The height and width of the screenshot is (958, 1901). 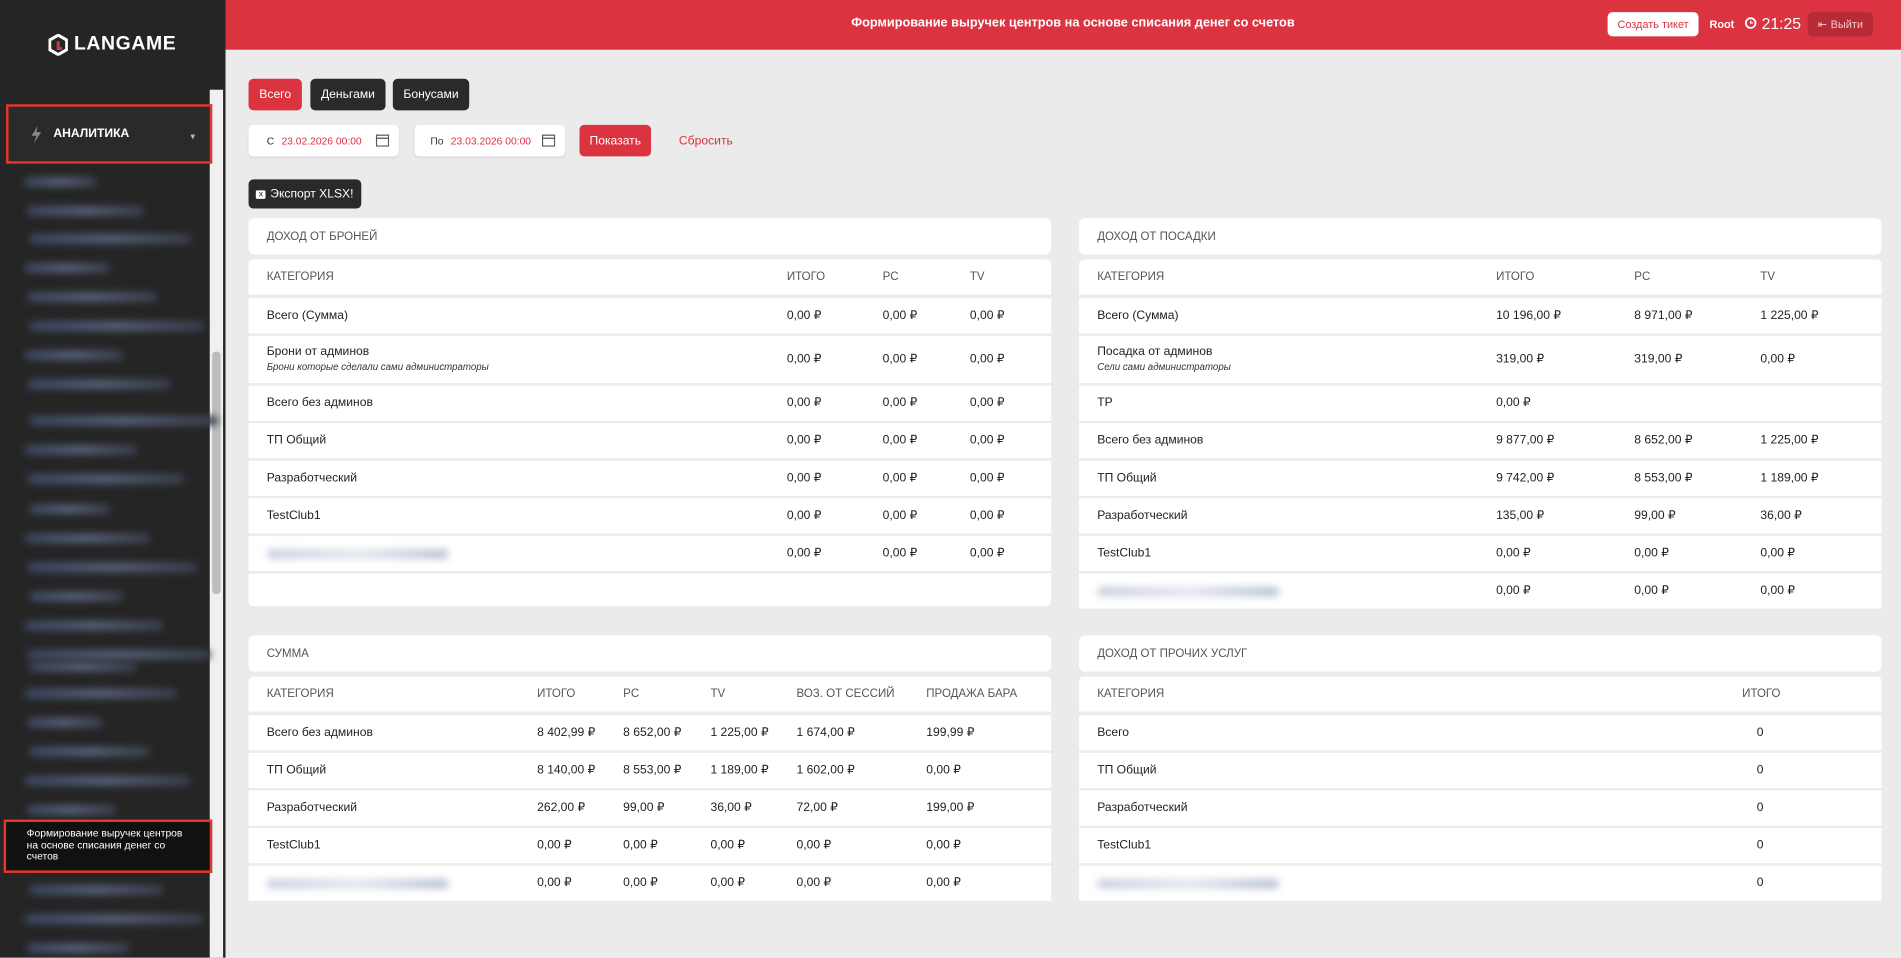 I want to click on table-title-card: ДОХОД ОТ БРОНЕЙ, so click(x=650, y=236).